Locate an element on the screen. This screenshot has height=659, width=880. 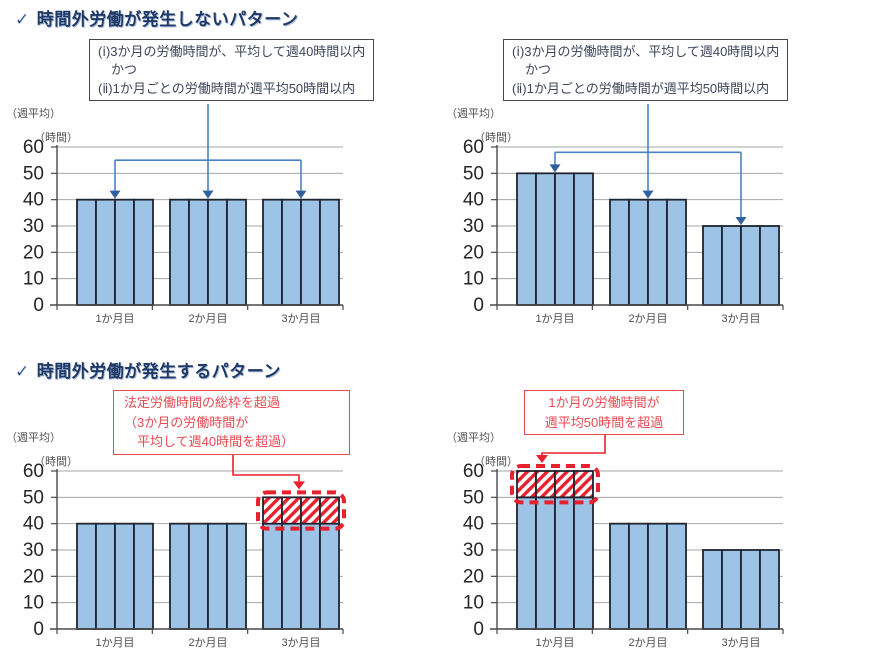
excess-month-line-1: 1か月の労働時間が is located at coordinates (604, 402).